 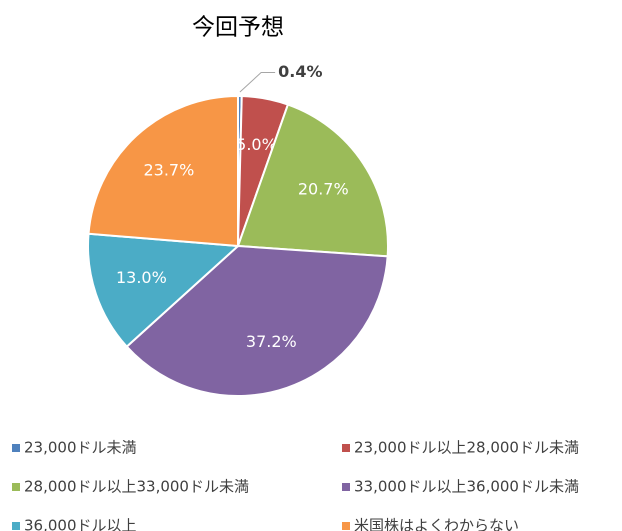 I want to click on data-label: 23.7%, so click(x=168, y=169).